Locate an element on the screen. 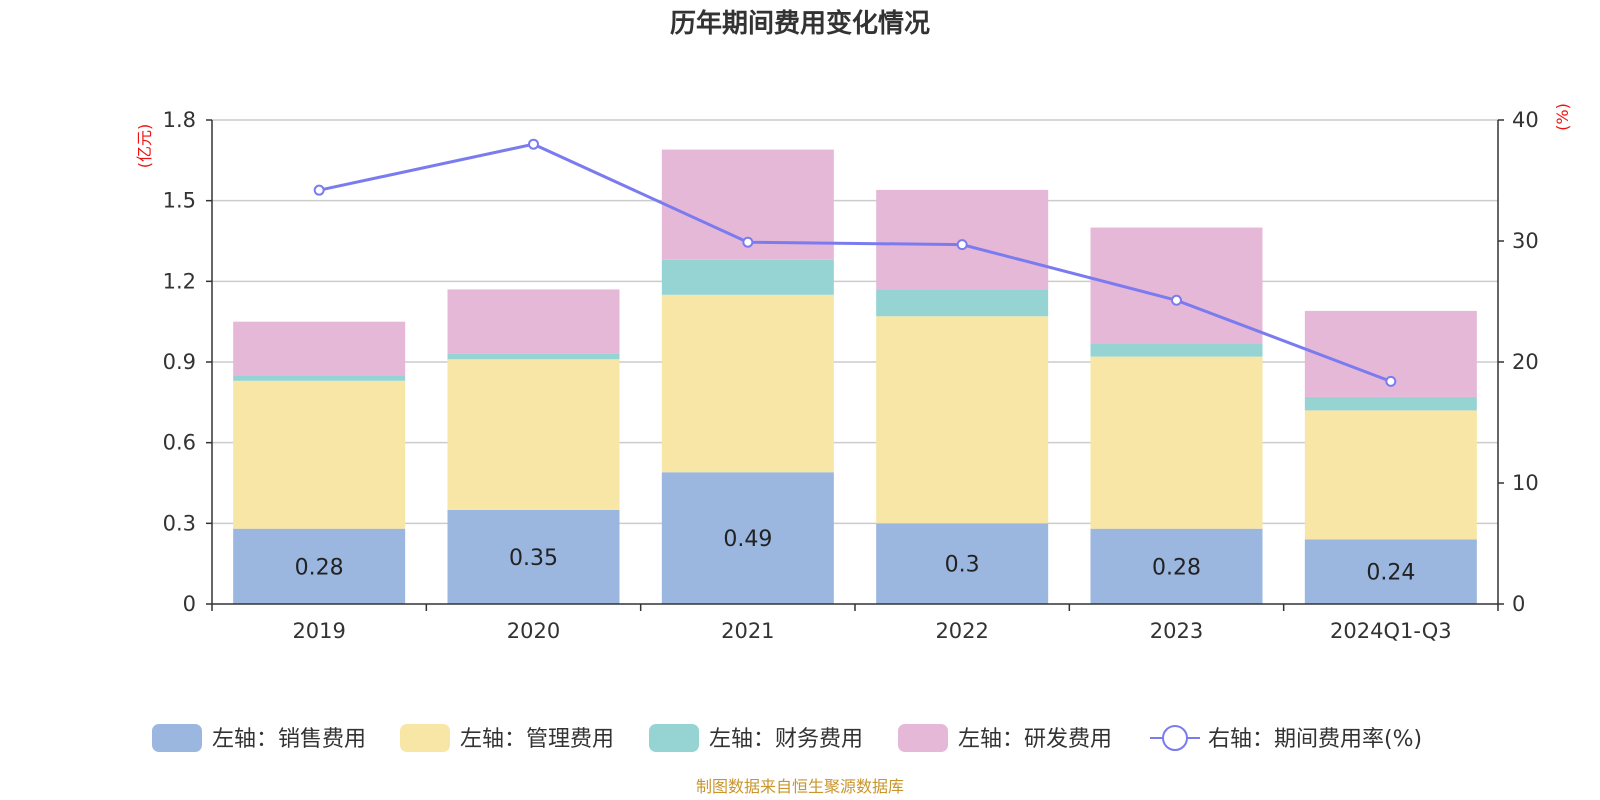  x-tick-label: 2024Q1-Q3 is located at coordinates (1391, 631).